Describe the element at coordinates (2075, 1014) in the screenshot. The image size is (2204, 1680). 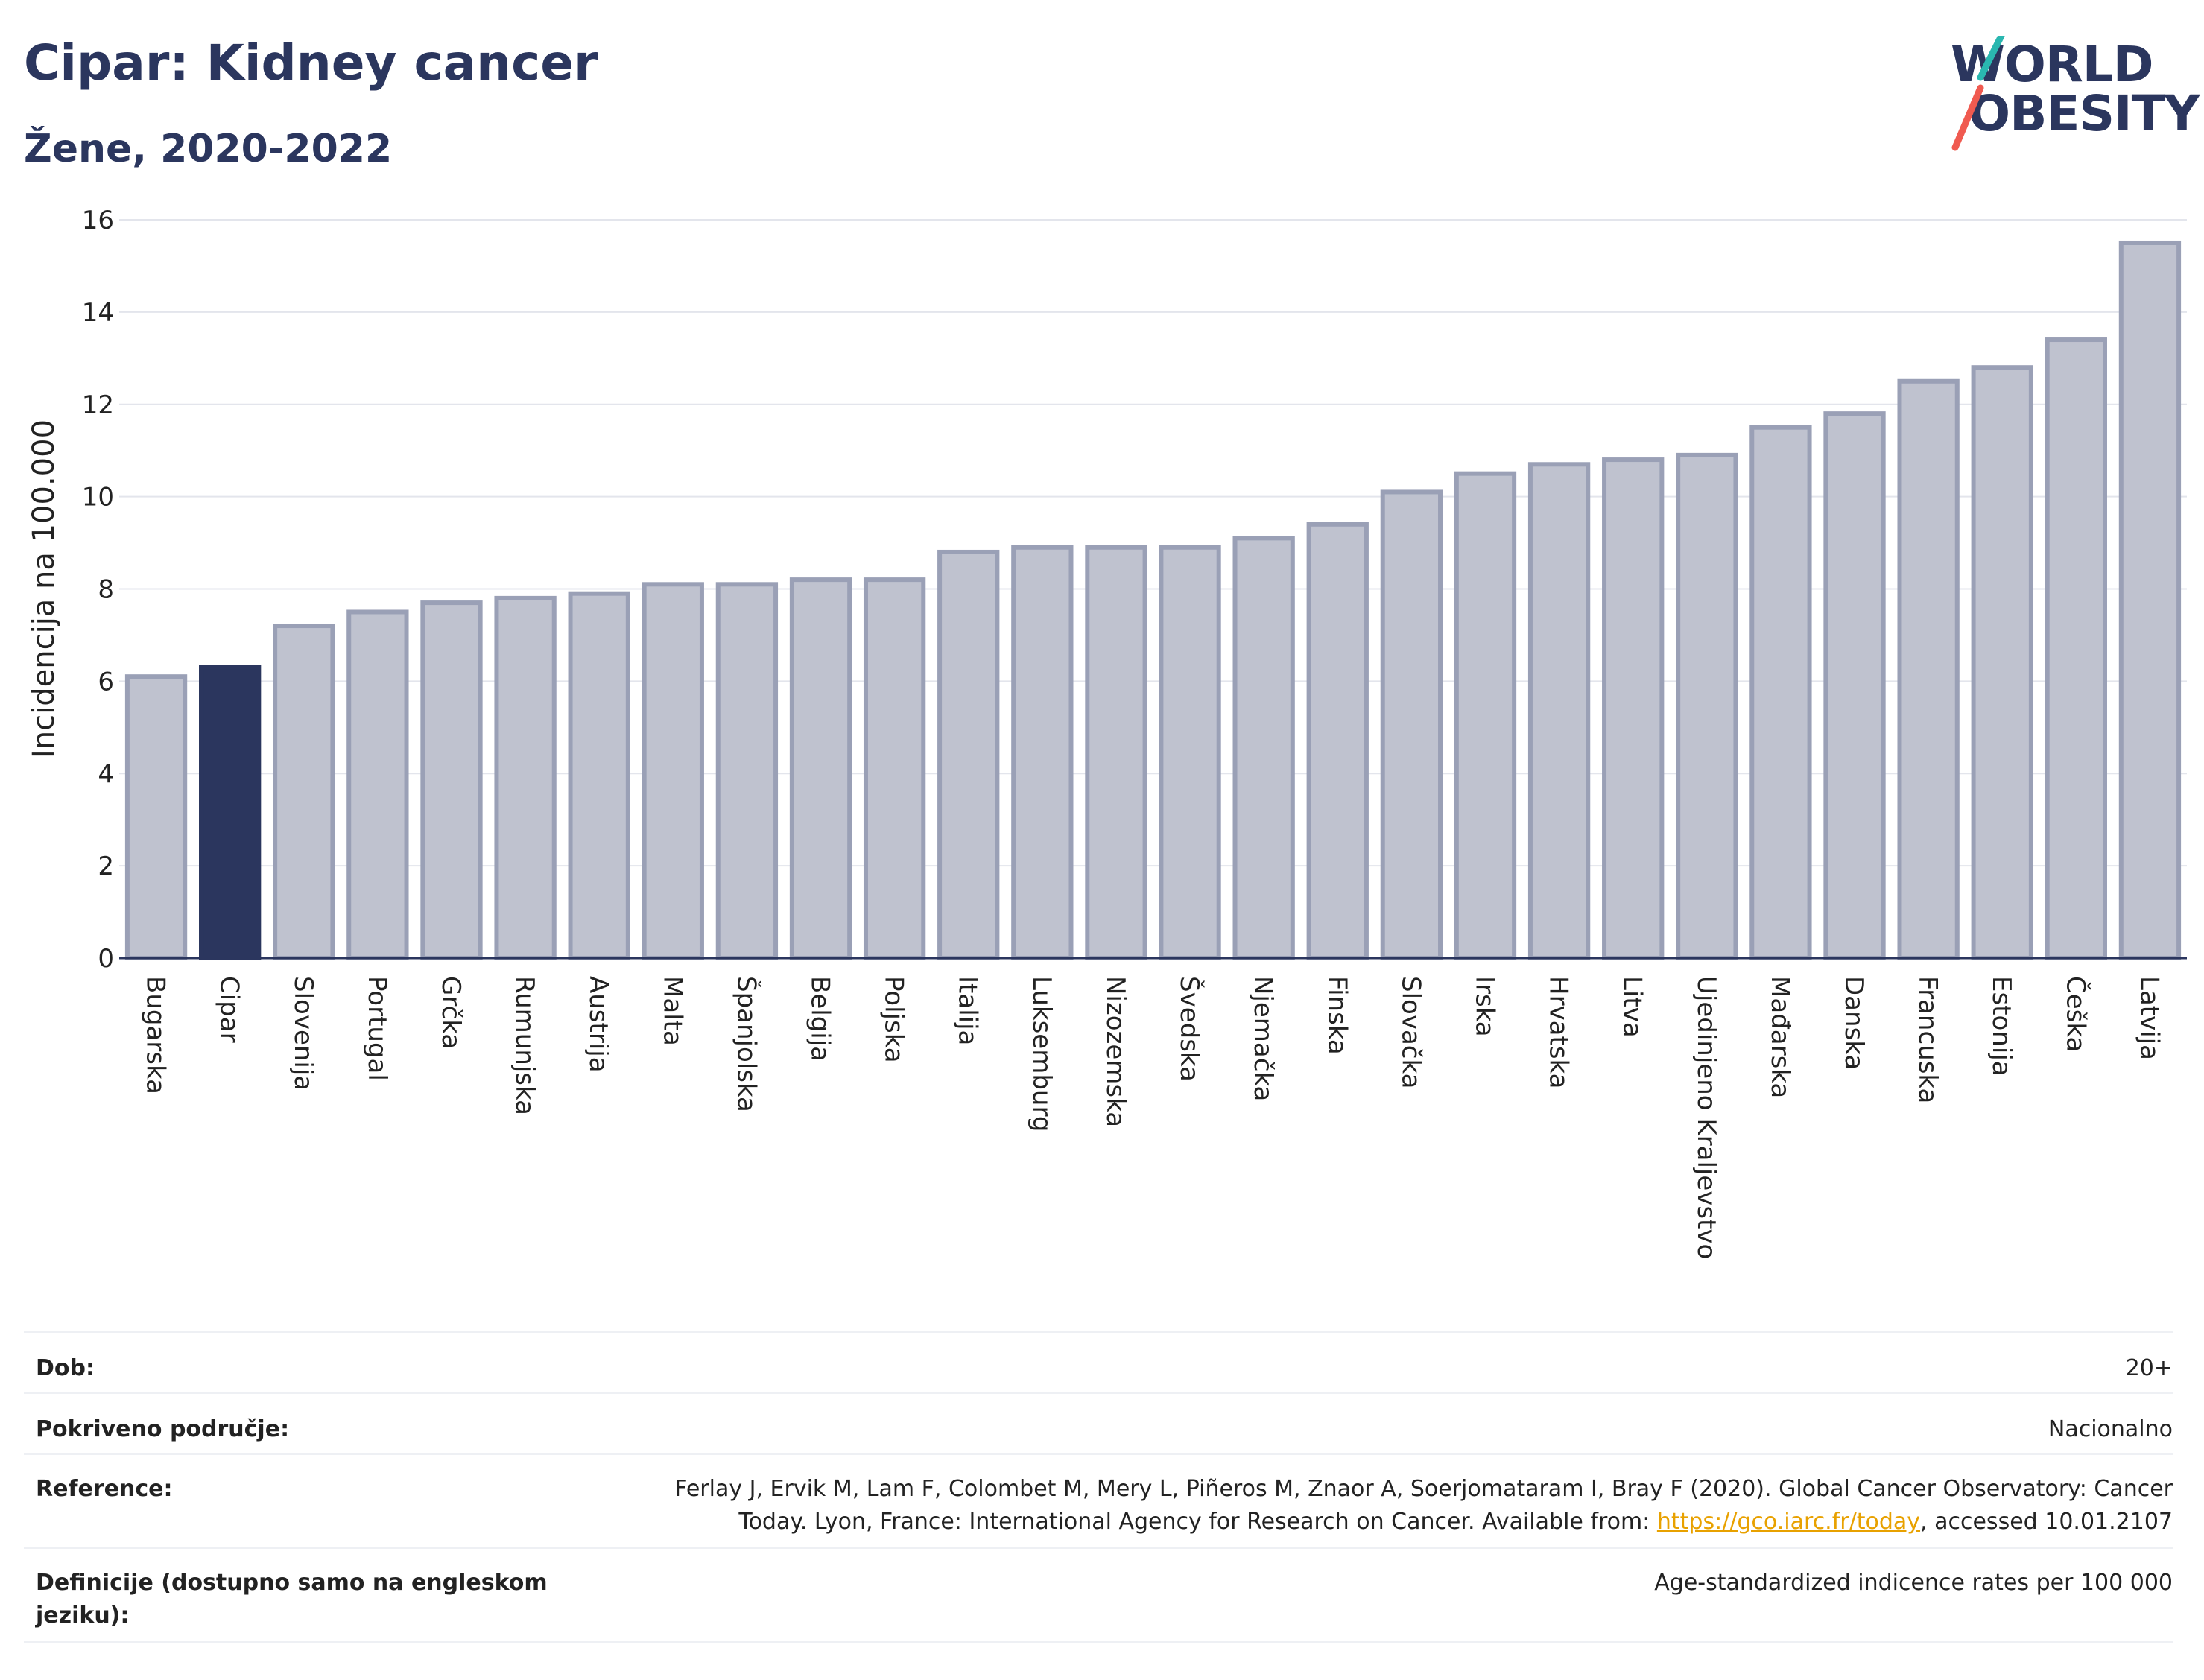
I see `x-tick-label: Češka` at that location.